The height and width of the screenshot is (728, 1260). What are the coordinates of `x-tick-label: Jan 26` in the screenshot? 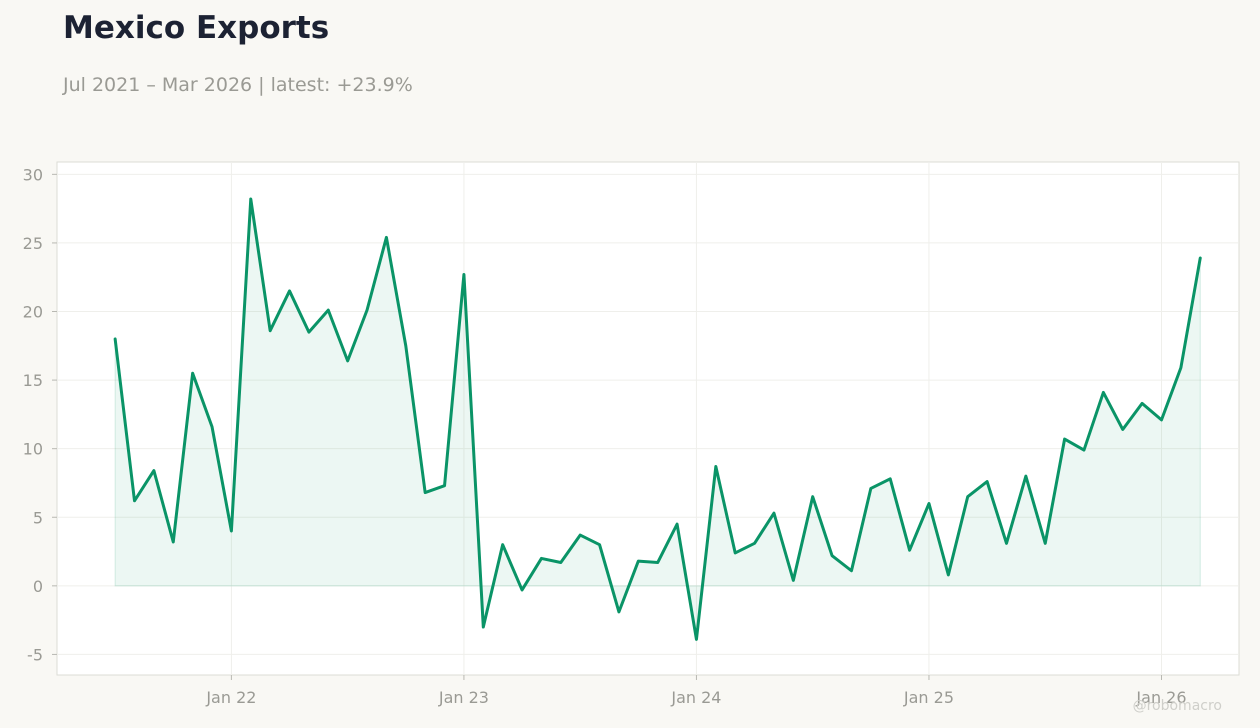 It's located at (1160, 697).